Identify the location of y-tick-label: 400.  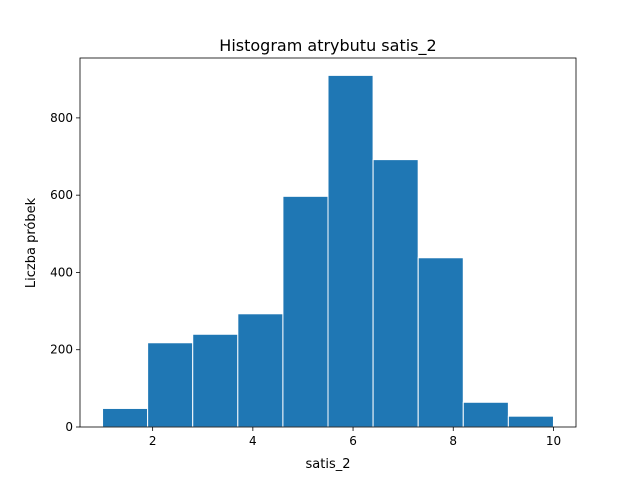
(61, 272).